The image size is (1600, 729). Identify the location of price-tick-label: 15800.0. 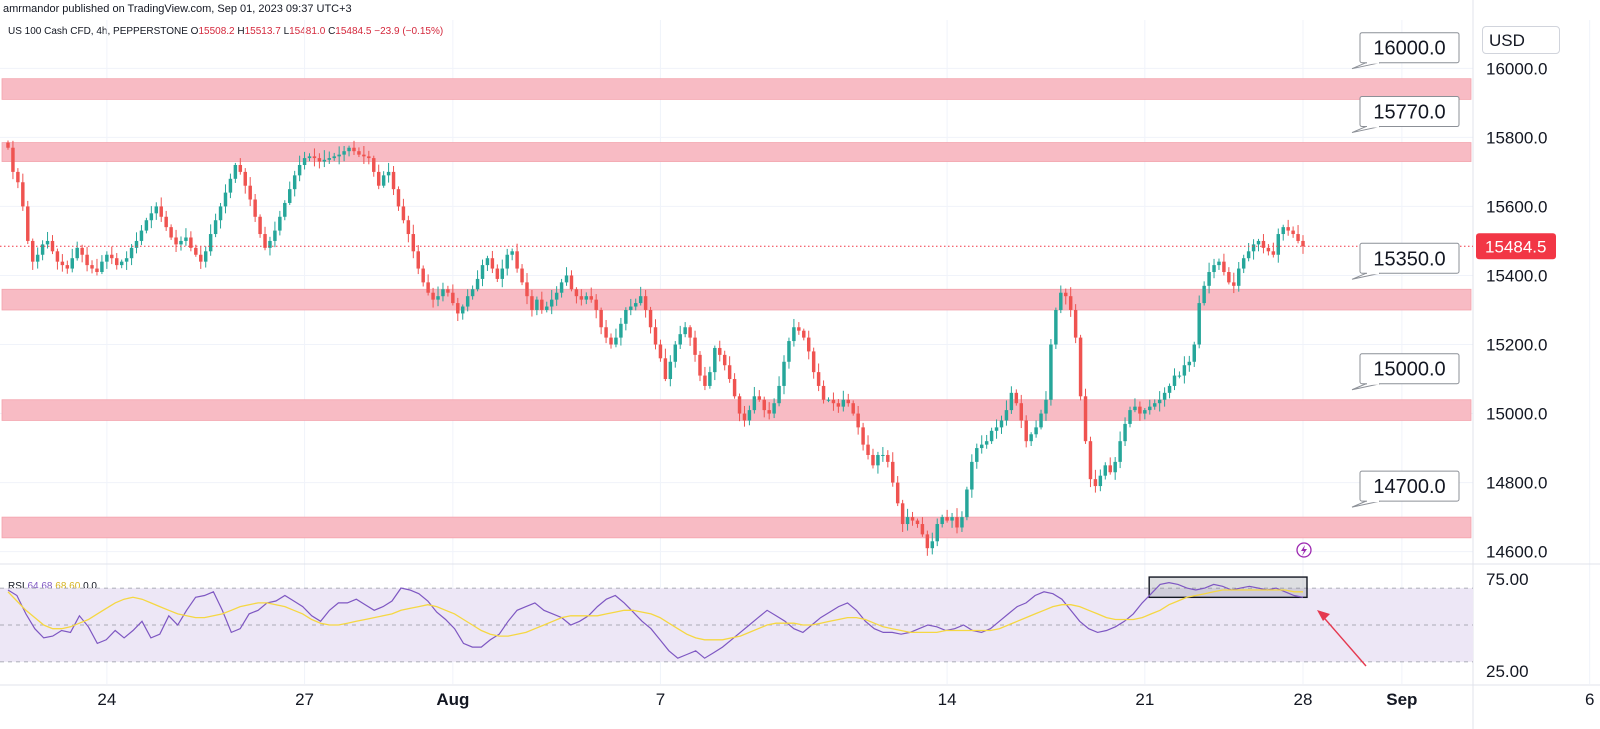
(1516, 137).